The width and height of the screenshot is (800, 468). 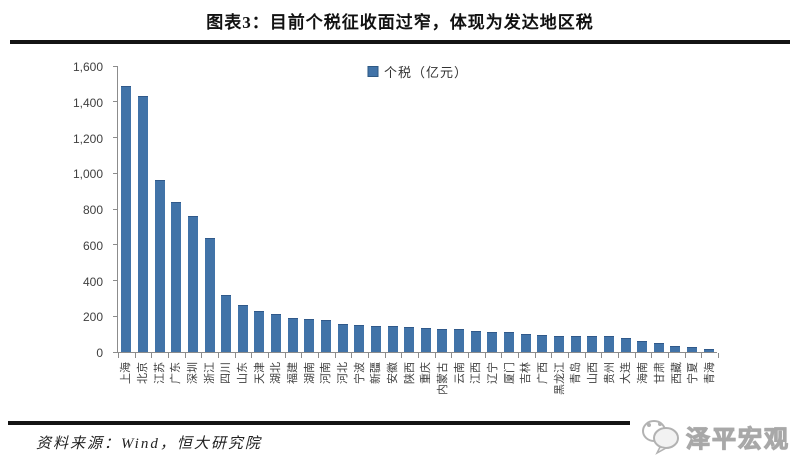 What do you see at coordinates (372, 71) in the screenshot?
I see `legend-swatch-icon` at bounding box center [372, 71].